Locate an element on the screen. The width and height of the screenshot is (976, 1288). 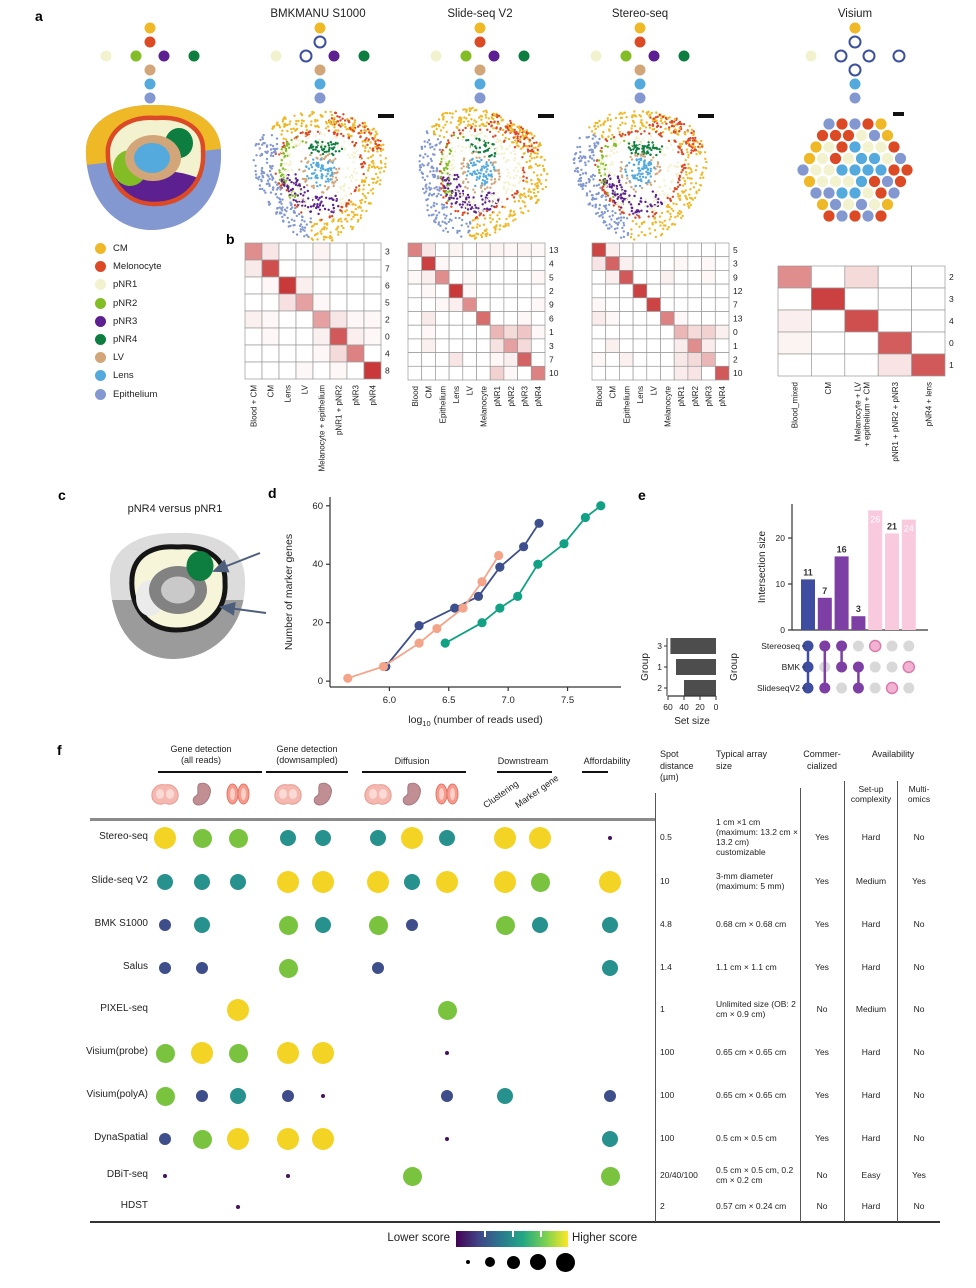
eye-cartoon-reference is located at coordinates (153, 167).